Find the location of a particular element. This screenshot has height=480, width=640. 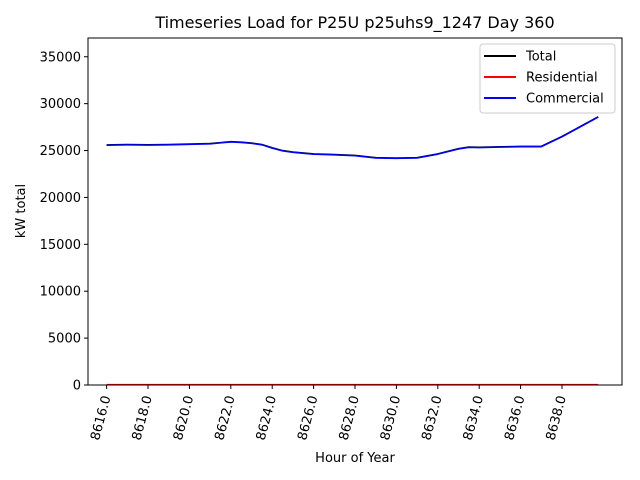

y-tick-label: 25000 is located at coordinates (60, 151).